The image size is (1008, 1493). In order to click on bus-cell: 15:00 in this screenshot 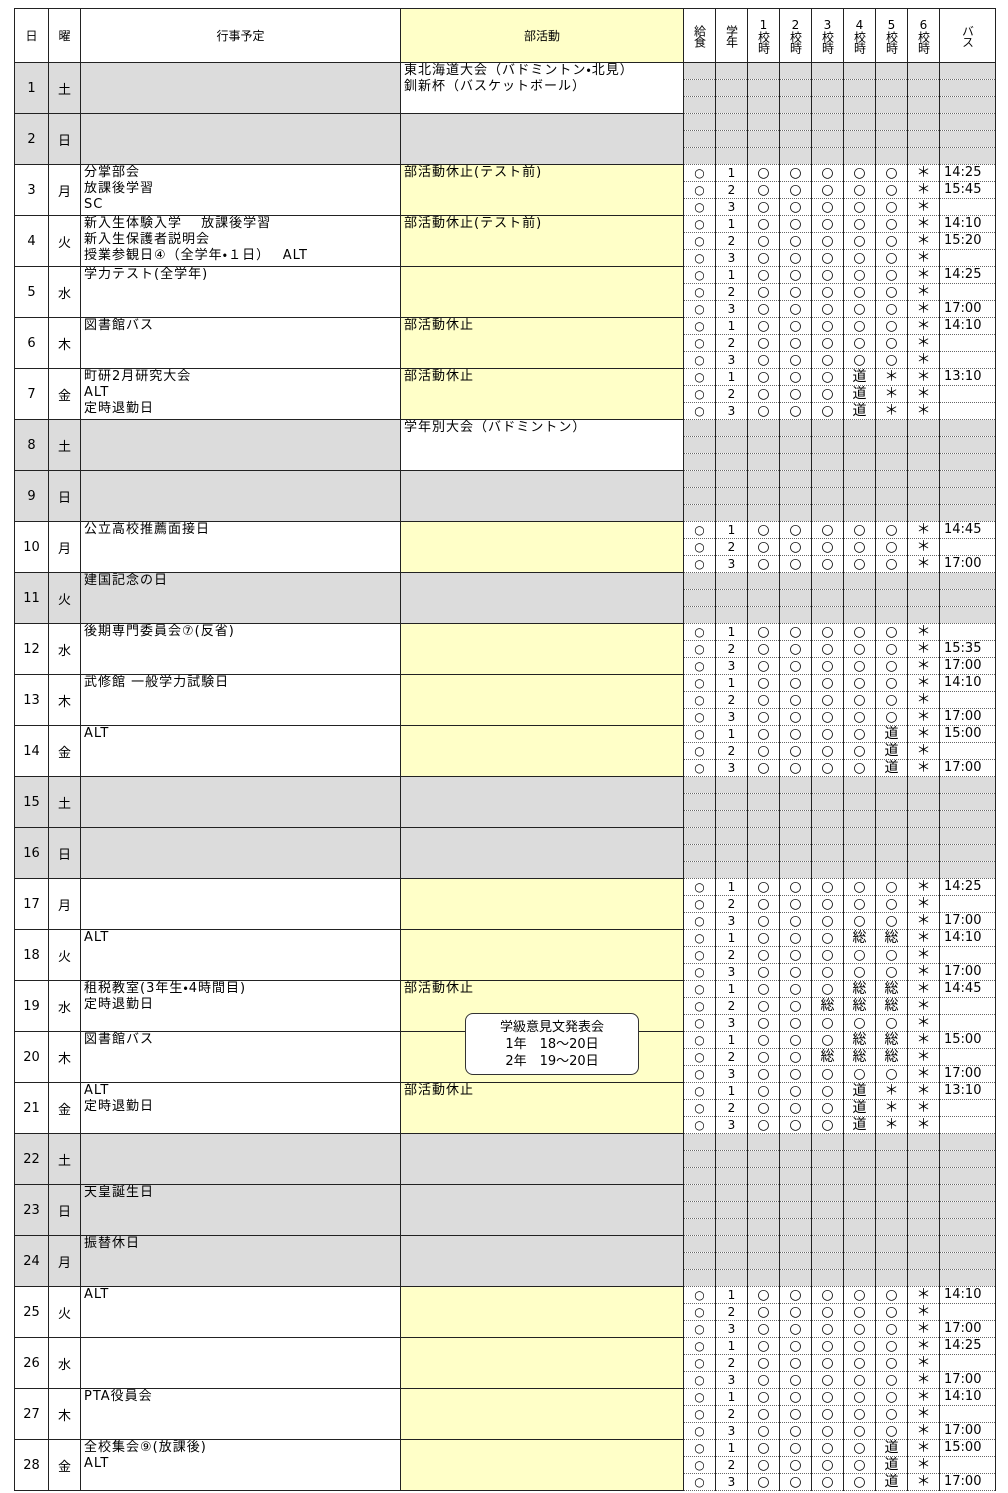, I will do `click(967, 1040)`.